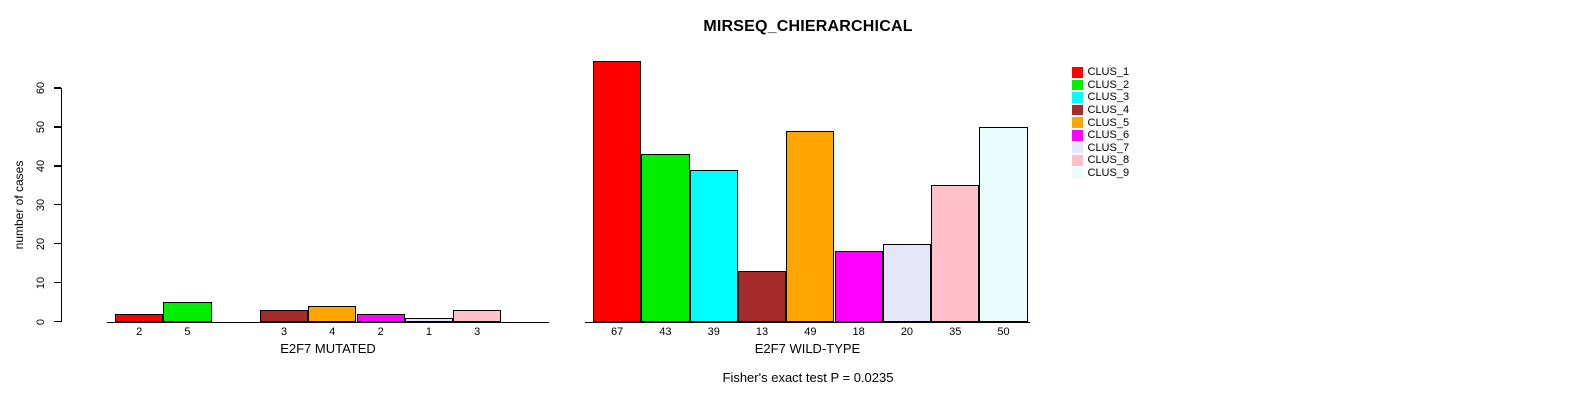 The width and height of the screenshot is (1590, 400). I want to click on bar-value-label: 5, so click(187, 332).